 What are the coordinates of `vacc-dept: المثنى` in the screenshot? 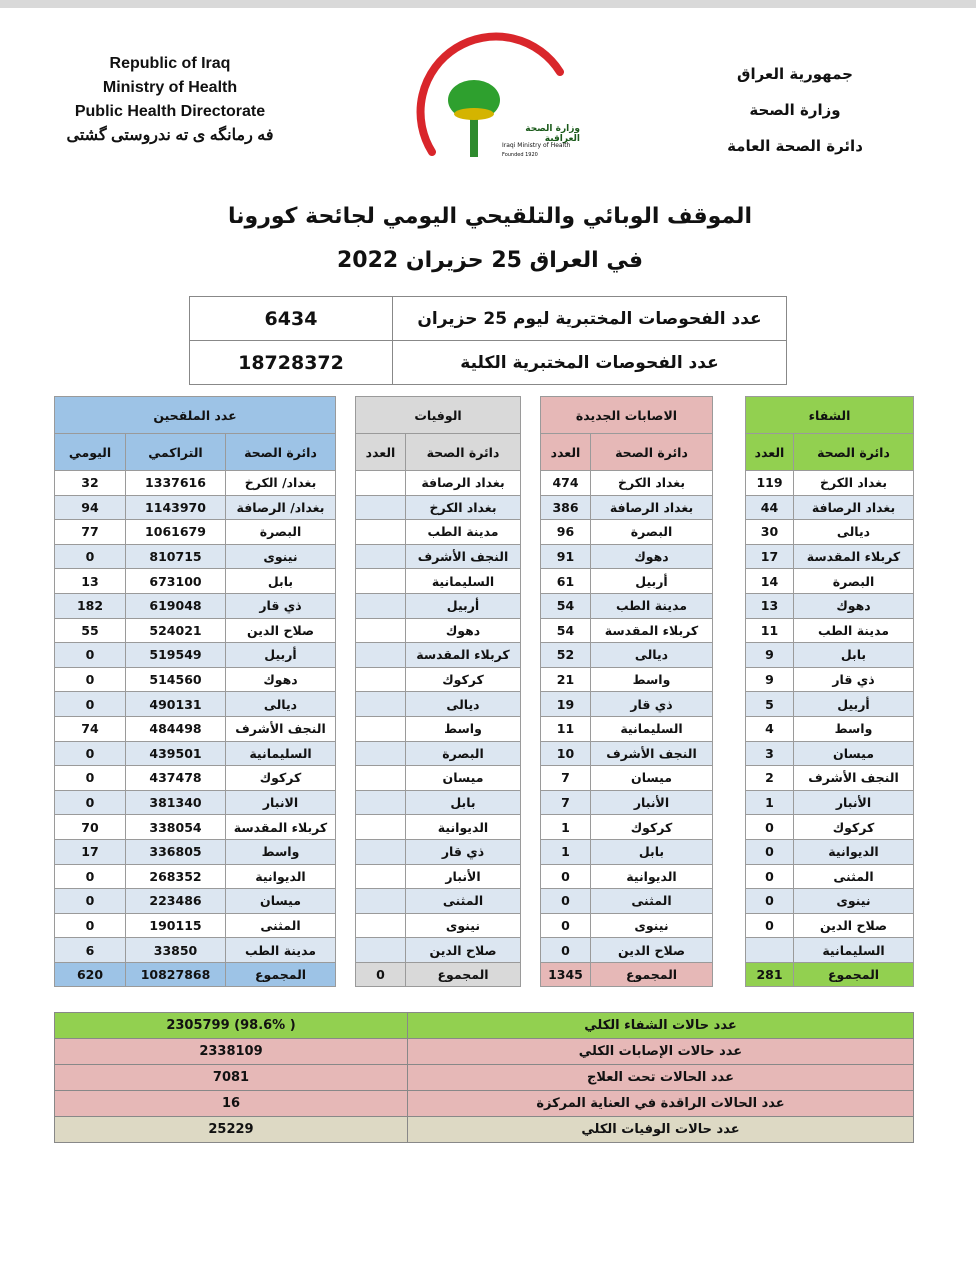 It's located at (280, 925).